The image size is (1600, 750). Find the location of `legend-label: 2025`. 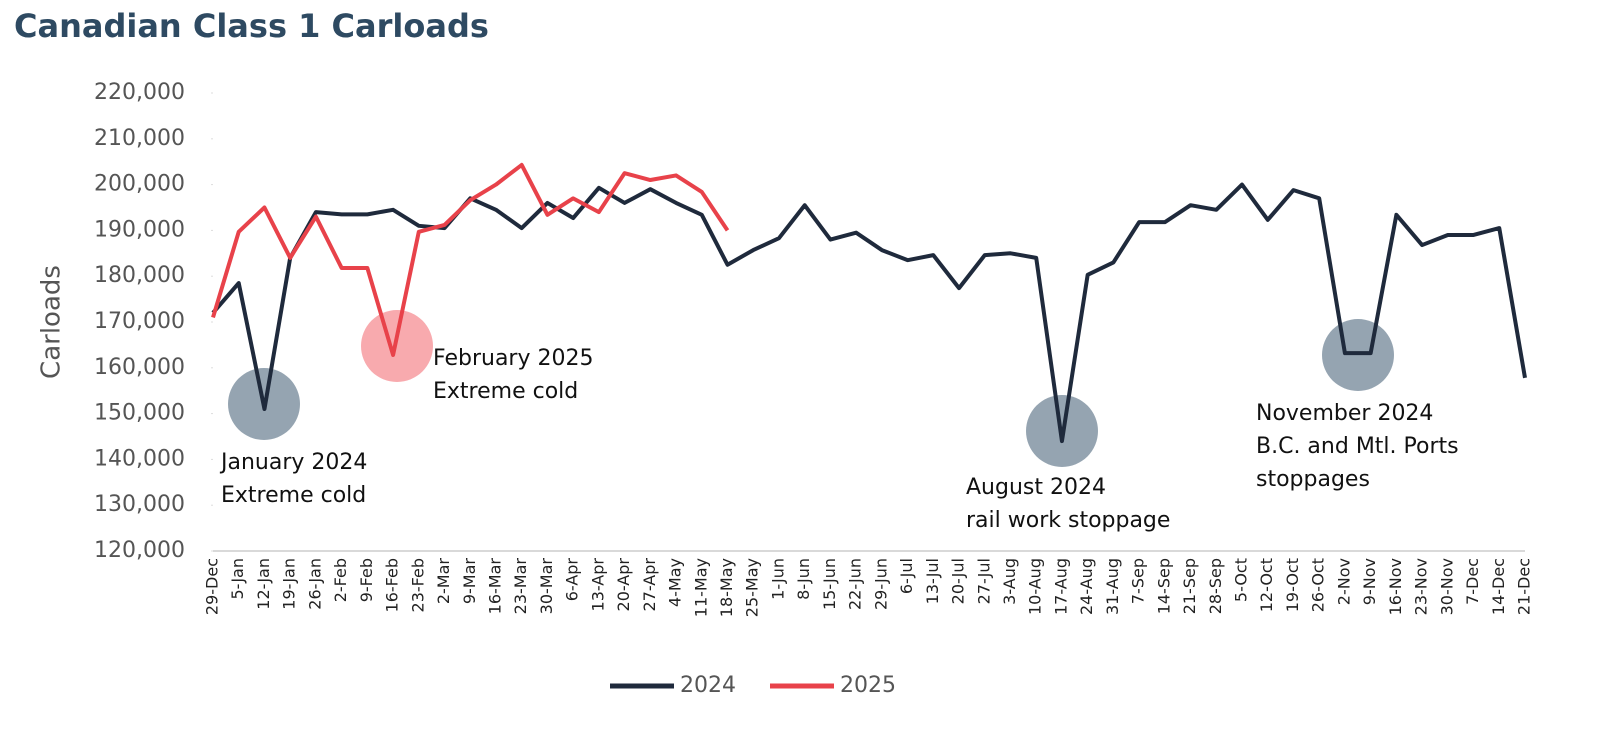

legend-label: 2025 is located at coordinates (868, 685).